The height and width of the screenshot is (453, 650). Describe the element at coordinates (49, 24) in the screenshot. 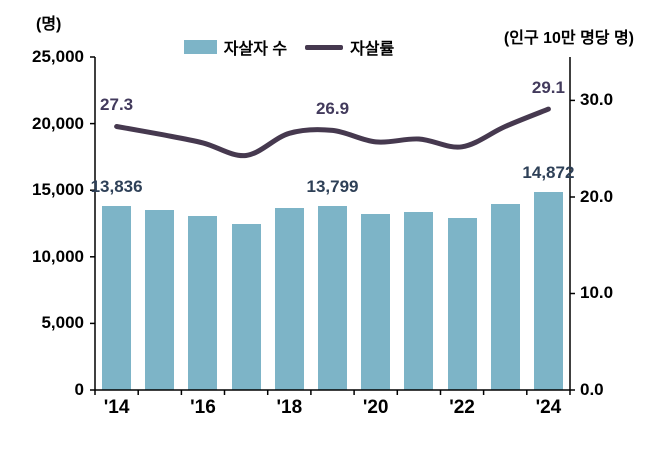

I see `left-axis-unit-label: (명)` at that location.